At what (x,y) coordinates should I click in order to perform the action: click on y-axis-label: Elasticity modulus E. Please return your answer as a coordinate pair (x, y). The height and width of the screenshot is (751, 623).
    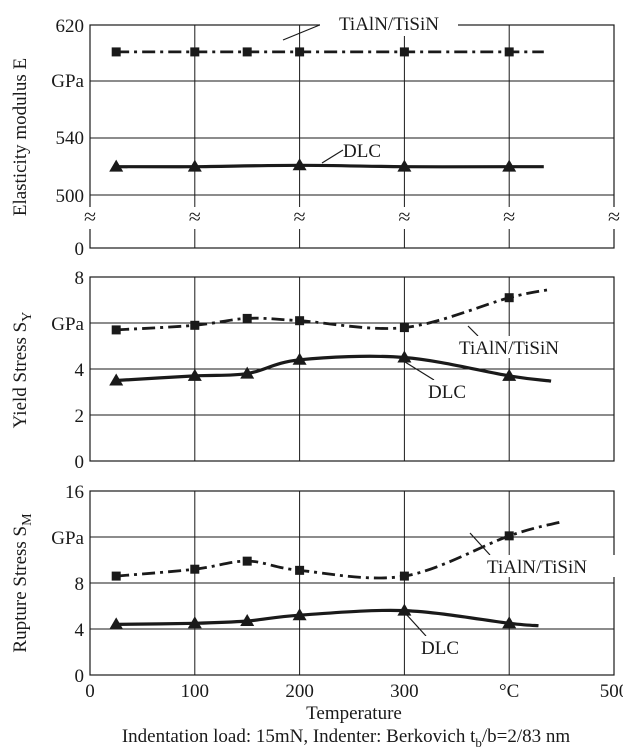
    Looking at the image, I should click on (20, 137).